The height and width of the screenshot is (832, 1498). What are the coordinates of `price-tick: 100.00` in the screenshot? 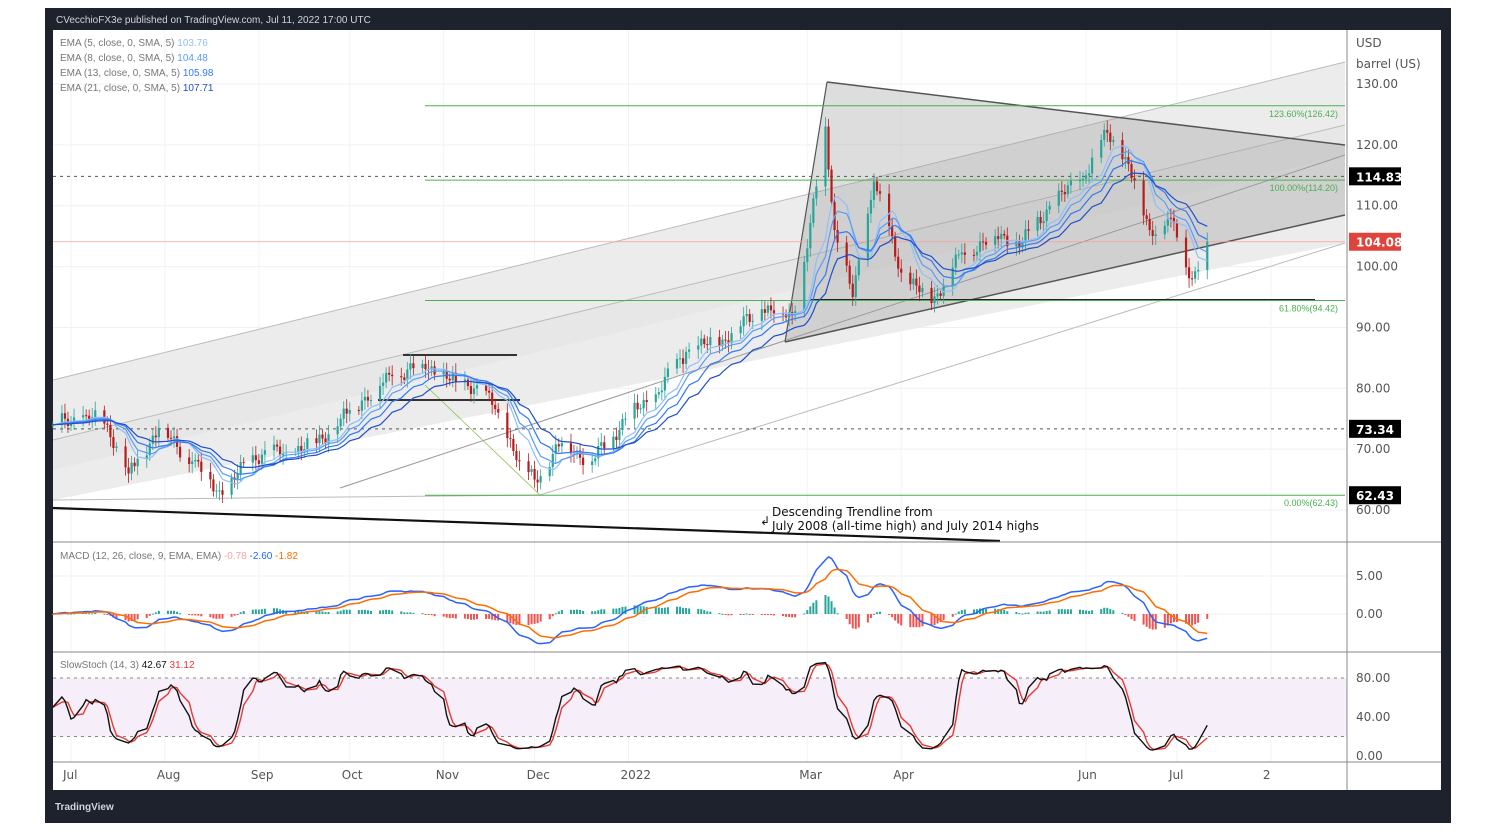 It's located at (1377, 267).